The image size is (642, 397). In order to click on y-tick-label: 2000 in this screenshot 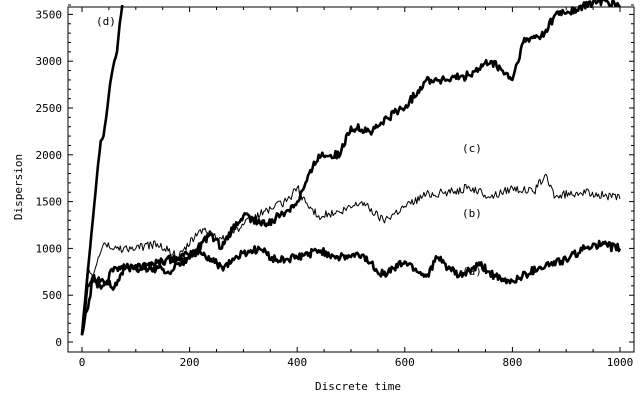, I will do `click(49, 155)`.